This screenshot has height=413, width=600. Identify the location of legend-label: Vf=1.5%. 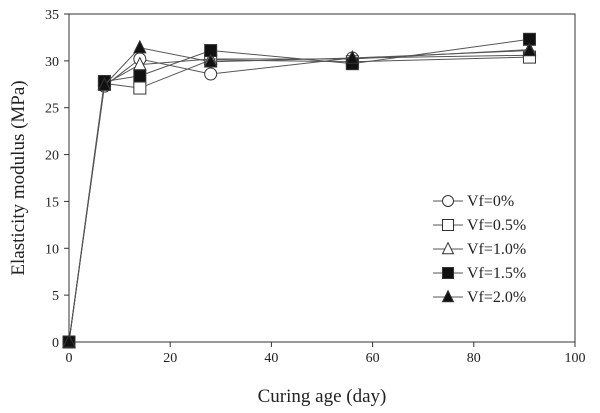
(496, 273).